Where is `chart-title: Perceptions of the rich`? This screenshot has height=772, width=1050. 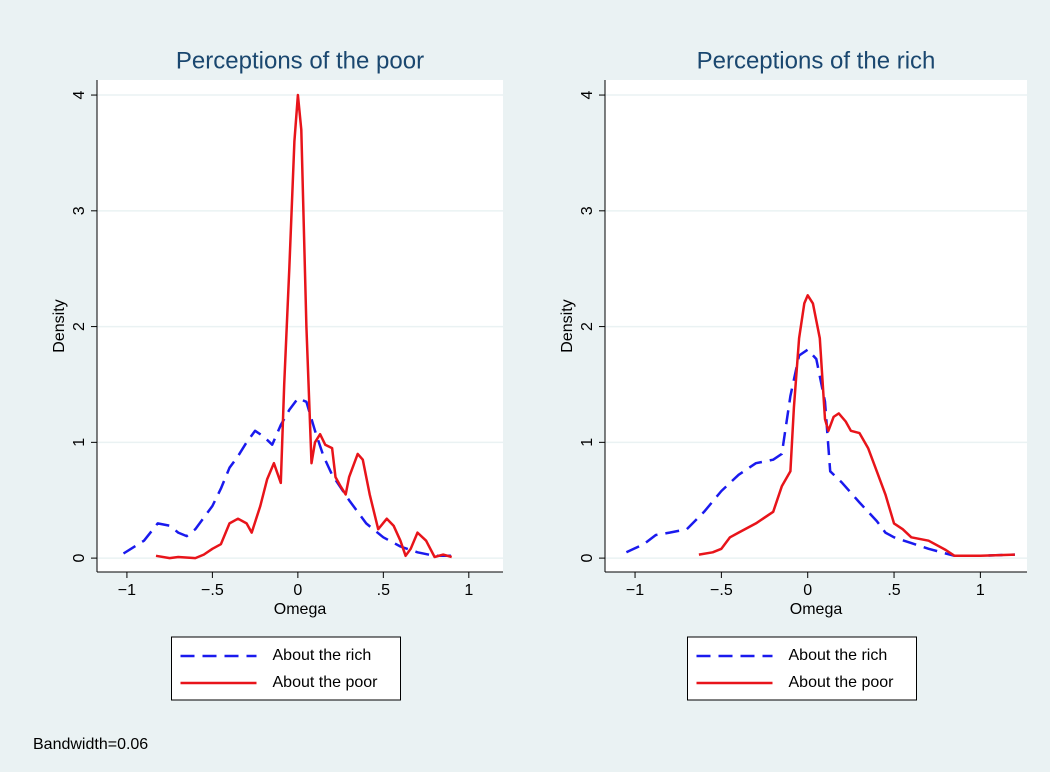
chart-title: Perceptions of the rich is located at coordinates (816, 60).